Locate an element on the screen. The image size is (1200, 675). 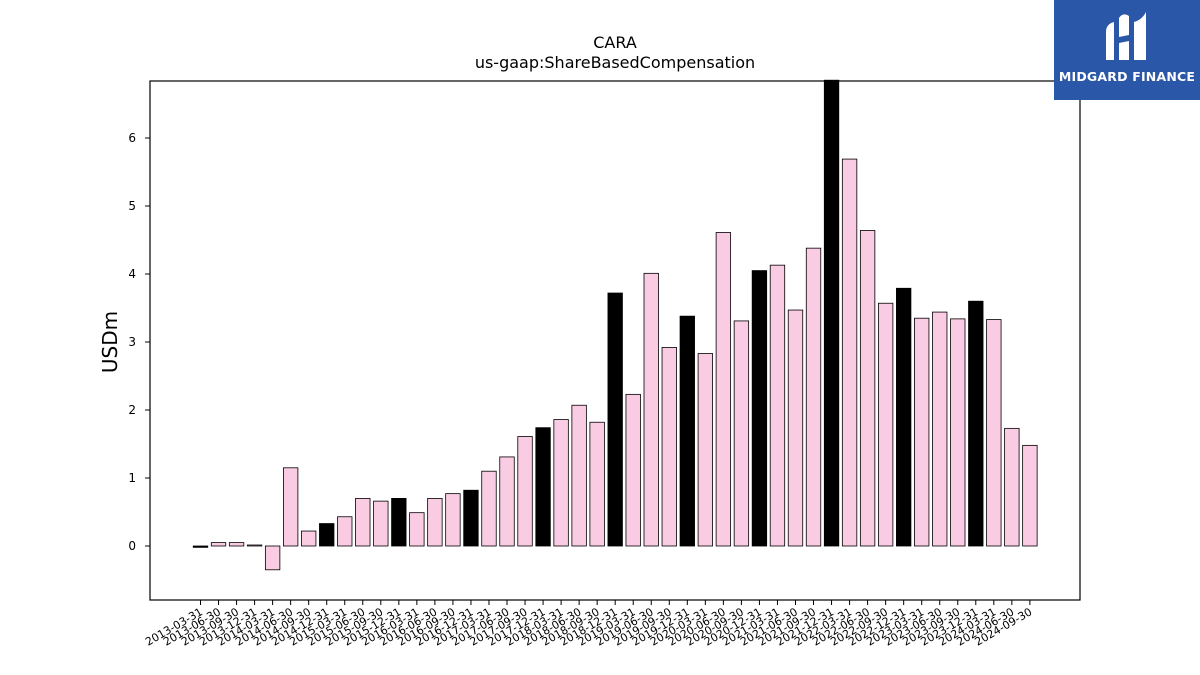
y-tick-label: 0 is located at coordinates (132, 546).